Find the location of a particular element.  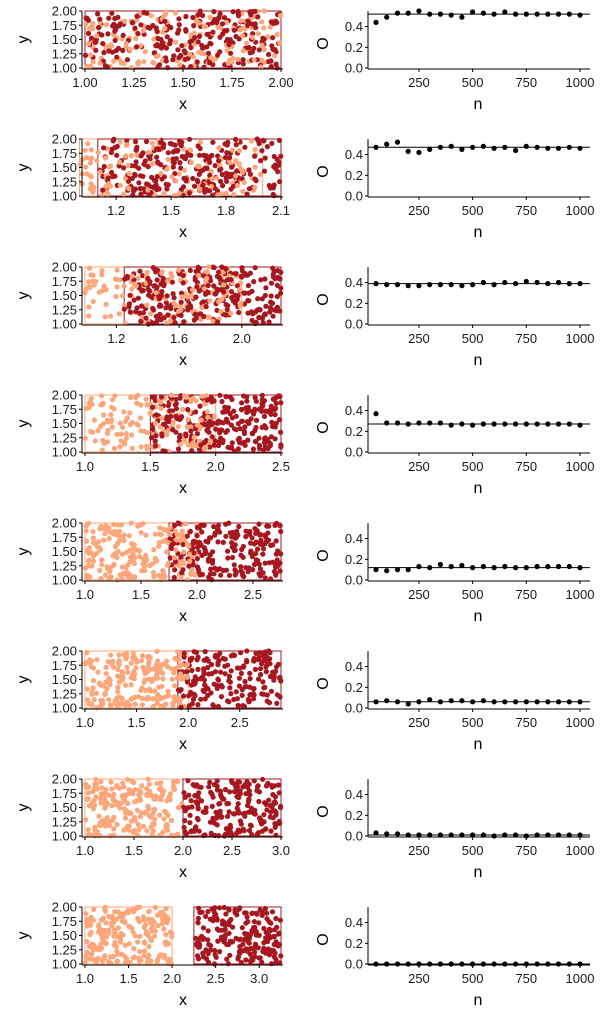

x-tick-label: 2.1 is located at coordinates (281, 210).